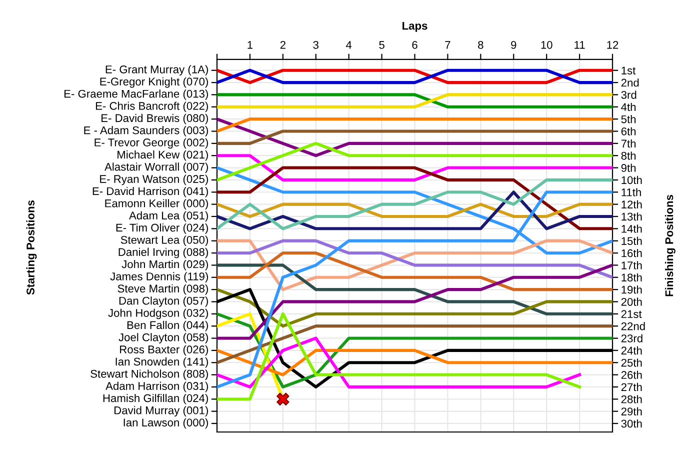 Image resolution: width=700 pixels, height=450 pixels. What do you see at coordinates (164, 350) in the screenshot?
I see `text: Ross Baxter (026)` at bounding box center [164, 350].